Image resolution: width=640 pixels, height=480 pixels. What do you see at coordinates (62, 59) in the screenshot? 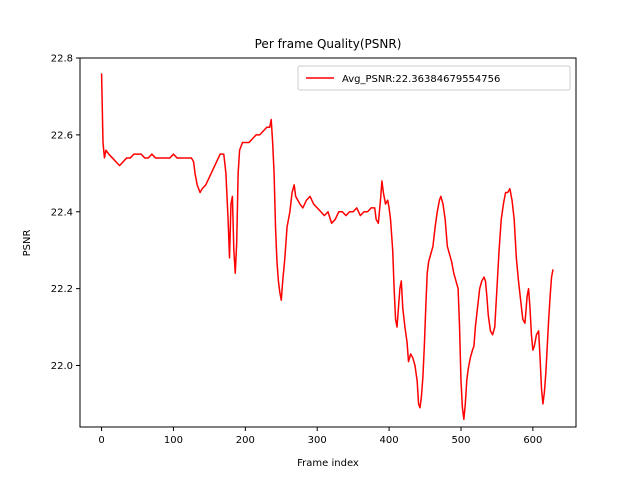
I see `y-tick-label: 22.8` at bounding box center [62, 59].